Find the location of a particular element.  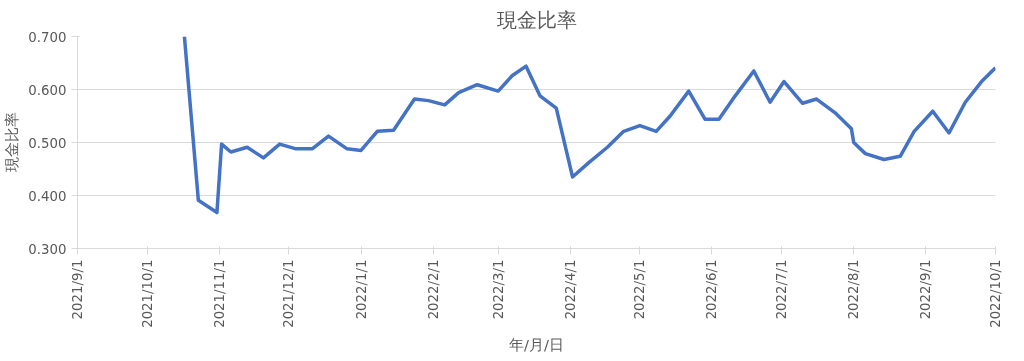

x-tick-label: 2021/9/1 is located at coordinates (77, 289).